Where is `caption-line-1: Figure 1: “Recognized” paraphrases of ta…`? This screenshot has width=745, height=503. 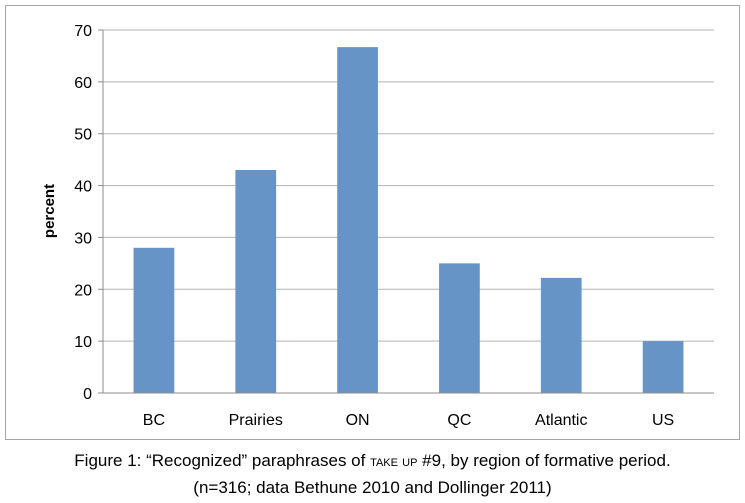
caption-line-1: Figure 1: “Recognized” paraphrases of ta… is located at coordinates (372, 461).